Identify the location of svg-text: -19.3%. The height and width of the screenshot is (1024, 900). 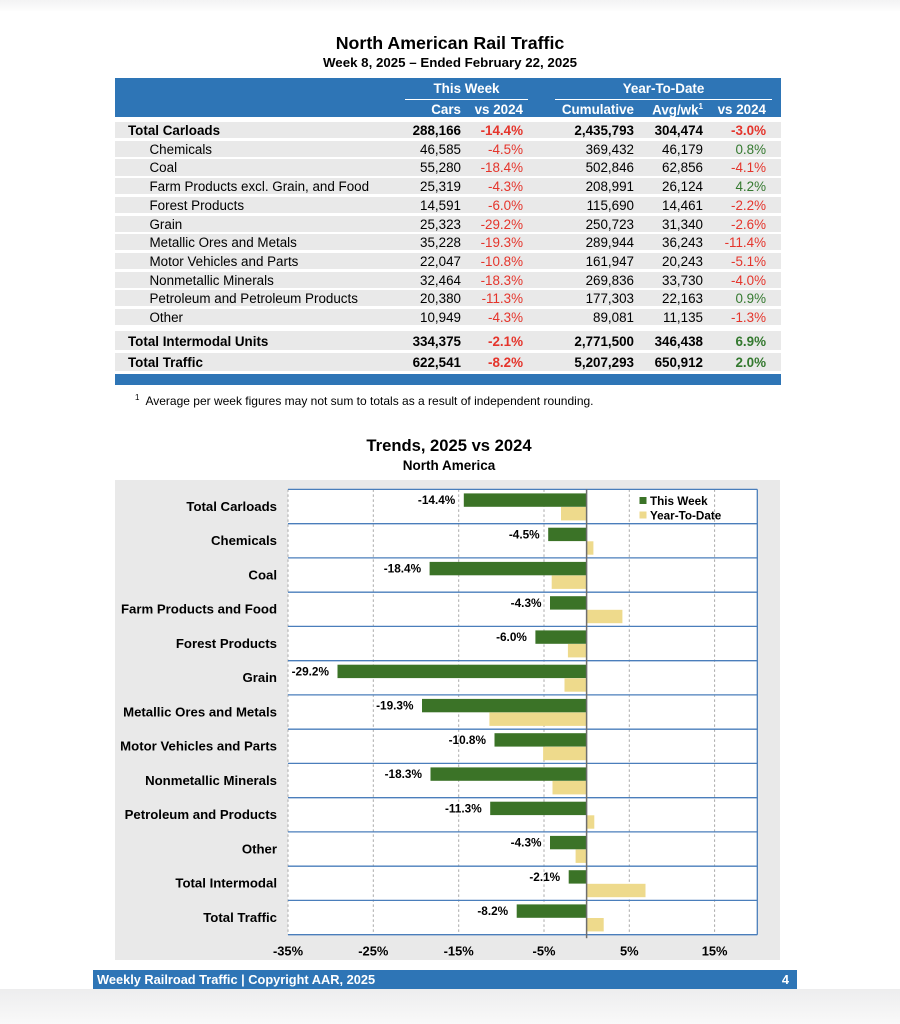
(395, 706).